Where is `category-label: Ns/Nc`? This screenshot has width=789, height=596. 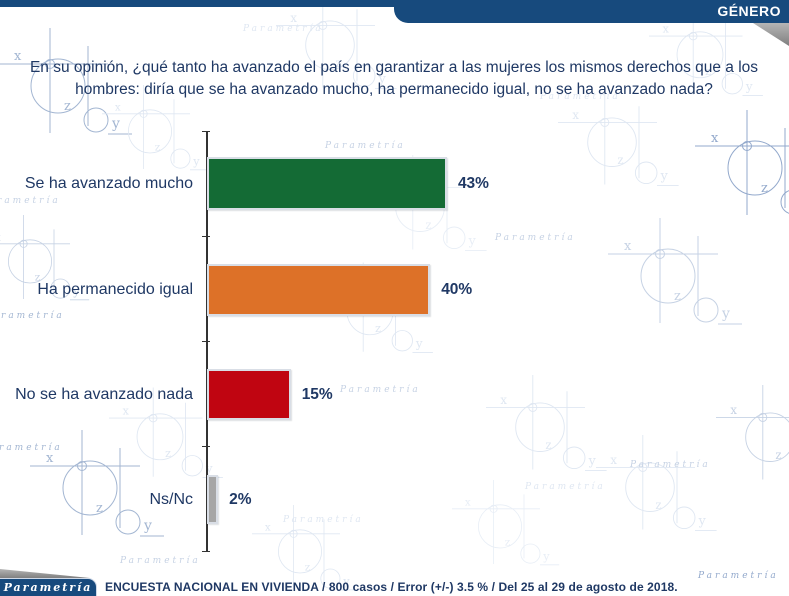
category-label: Ns/Nc is located at coordinates (171, 499).